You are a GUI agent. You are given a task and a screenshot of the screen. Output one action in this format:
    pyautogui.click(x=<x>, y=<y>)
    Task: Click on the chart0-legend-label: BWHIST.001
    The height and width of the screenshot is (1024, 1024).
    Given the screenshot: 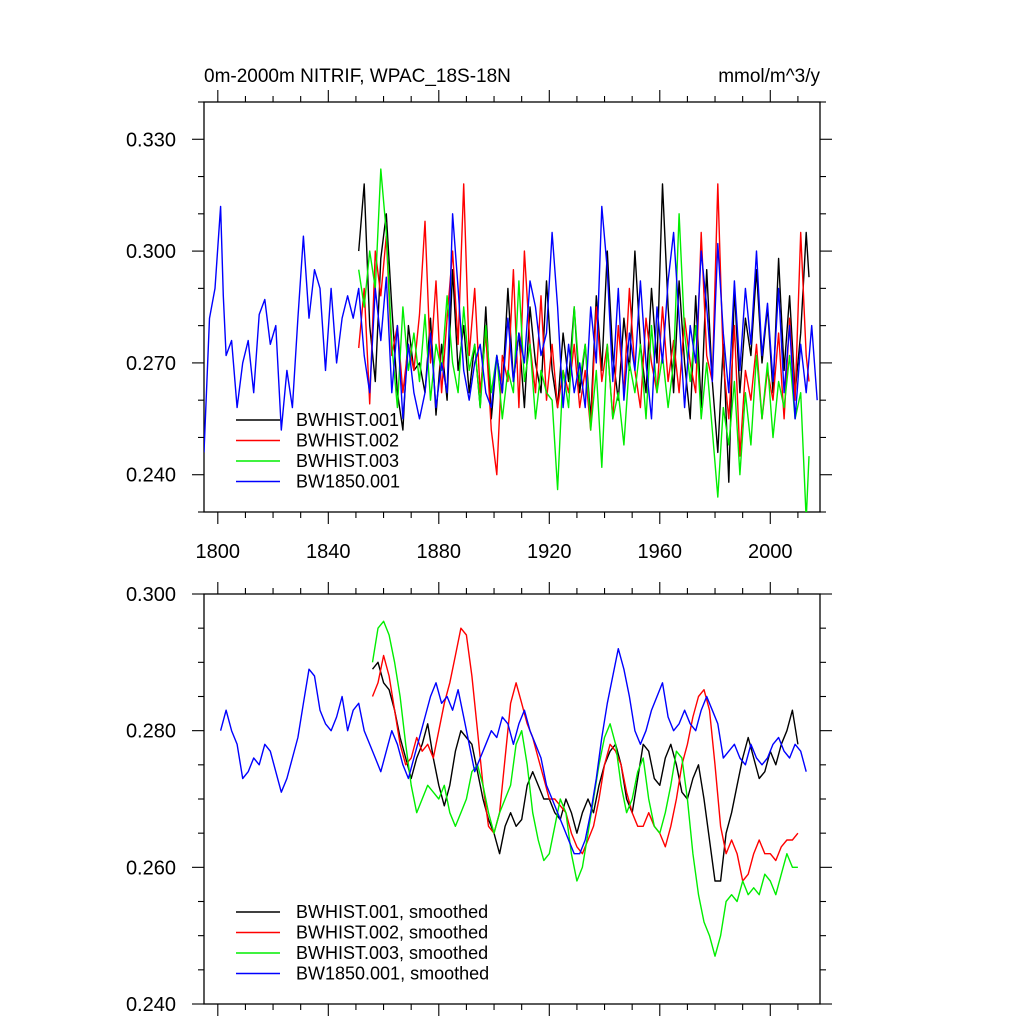 What is the action you would take?
    pyautogui.click(x=347, y=420)
    